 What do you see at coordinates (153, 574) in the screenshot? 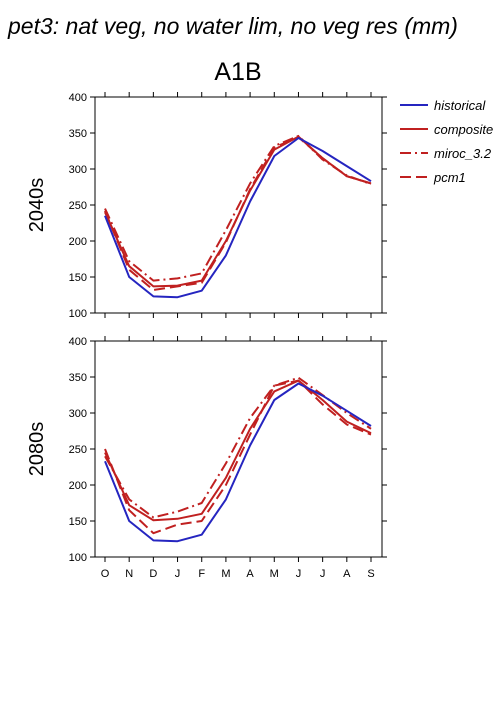
I see `x-tick-label: D` at bounding box center [153, 574].